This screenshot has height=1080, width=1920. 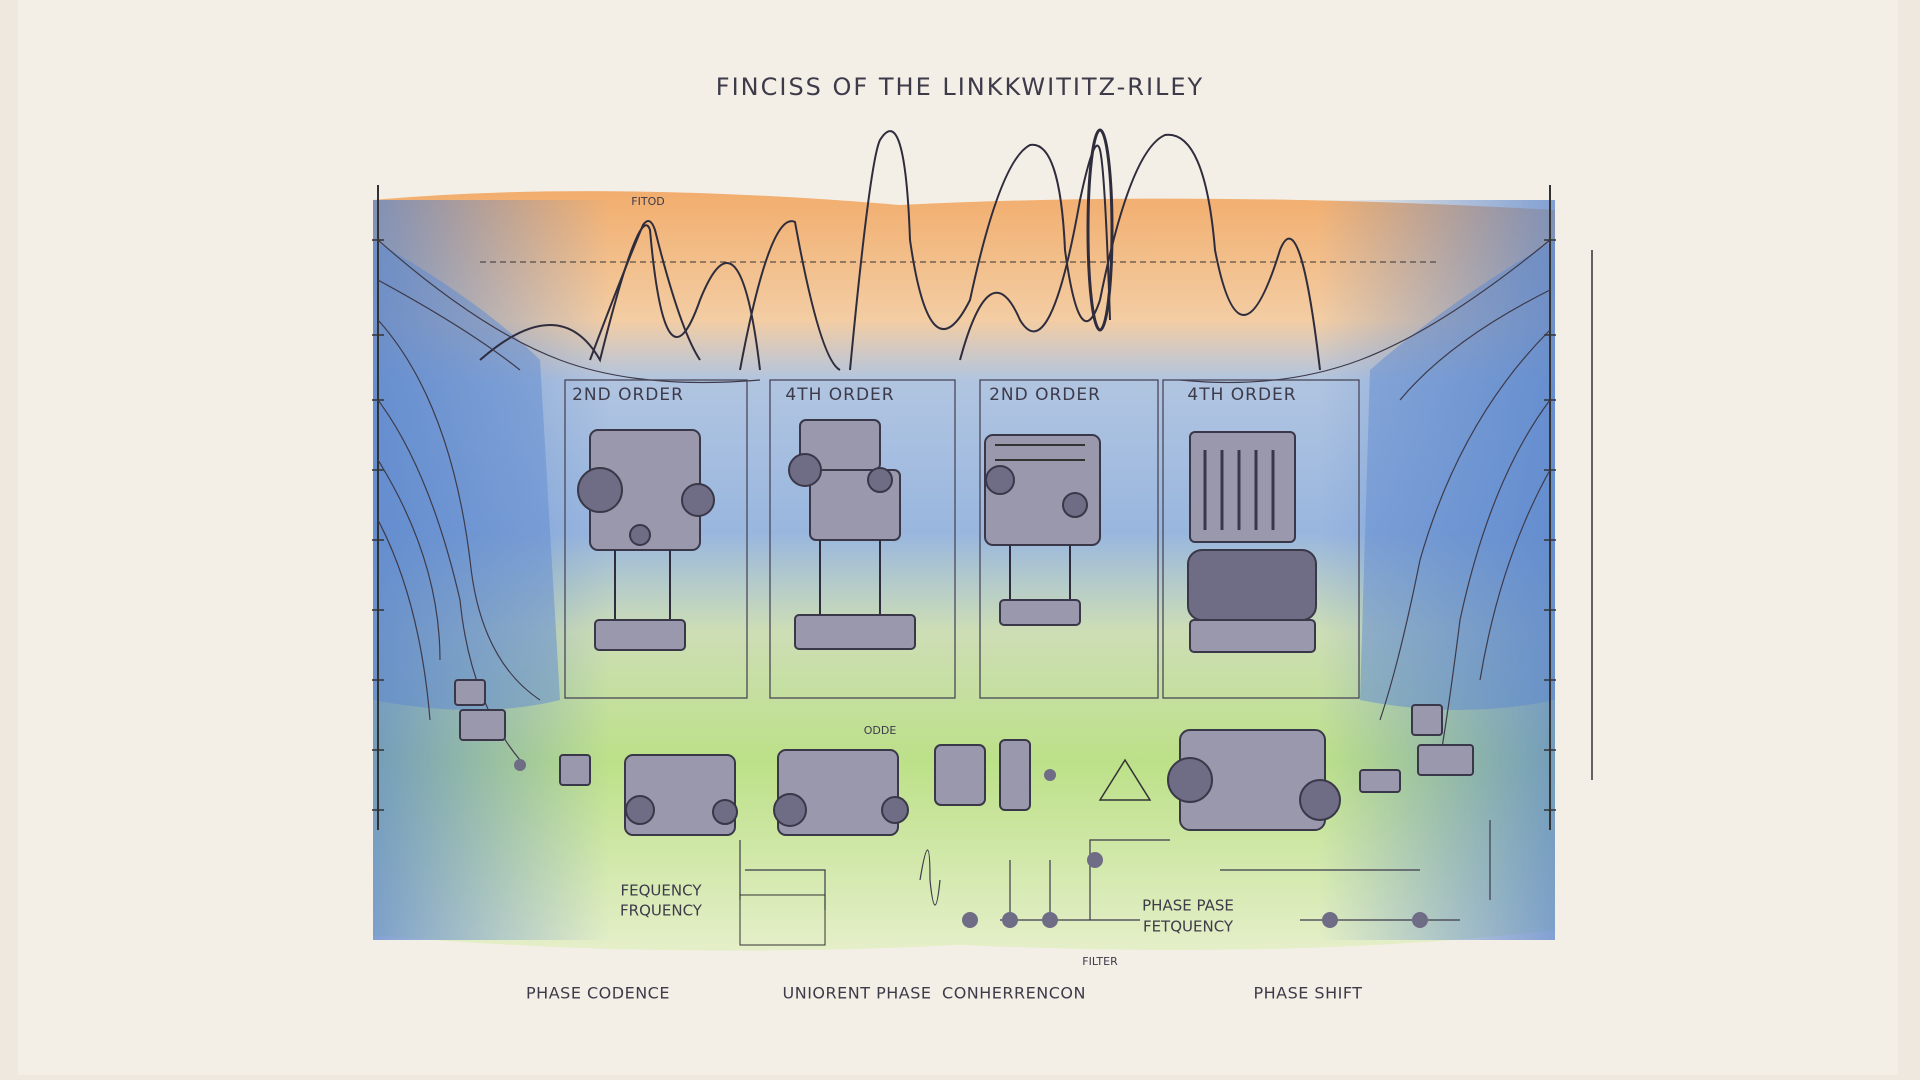 I want to click on annotation: PHASE PASE, so click(x=1188, y=906).